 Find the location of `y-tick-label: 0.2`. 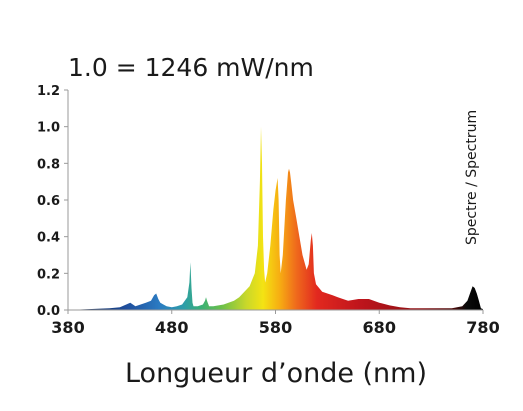

y-tick-label: 0.2 is located at coordinates (48, 274).